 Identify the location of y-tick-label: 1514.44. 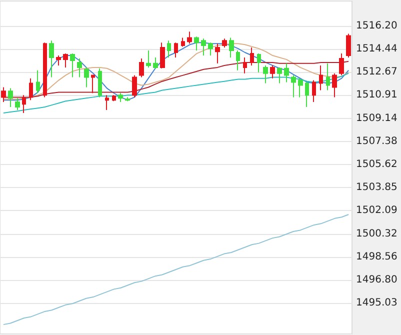
(377, 48).